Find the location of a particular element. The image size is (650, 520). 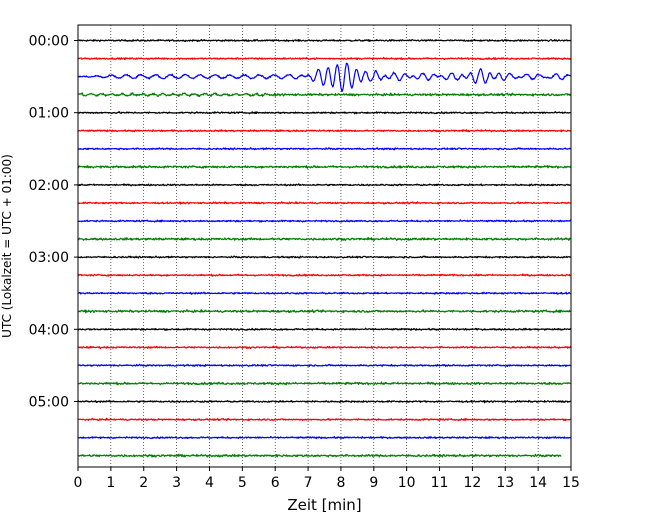

x-axis-ticks: 0 1 2 3 4 5 6 7 8 9 10 11 12 13 14 15 is located at coordinates (327, 479).